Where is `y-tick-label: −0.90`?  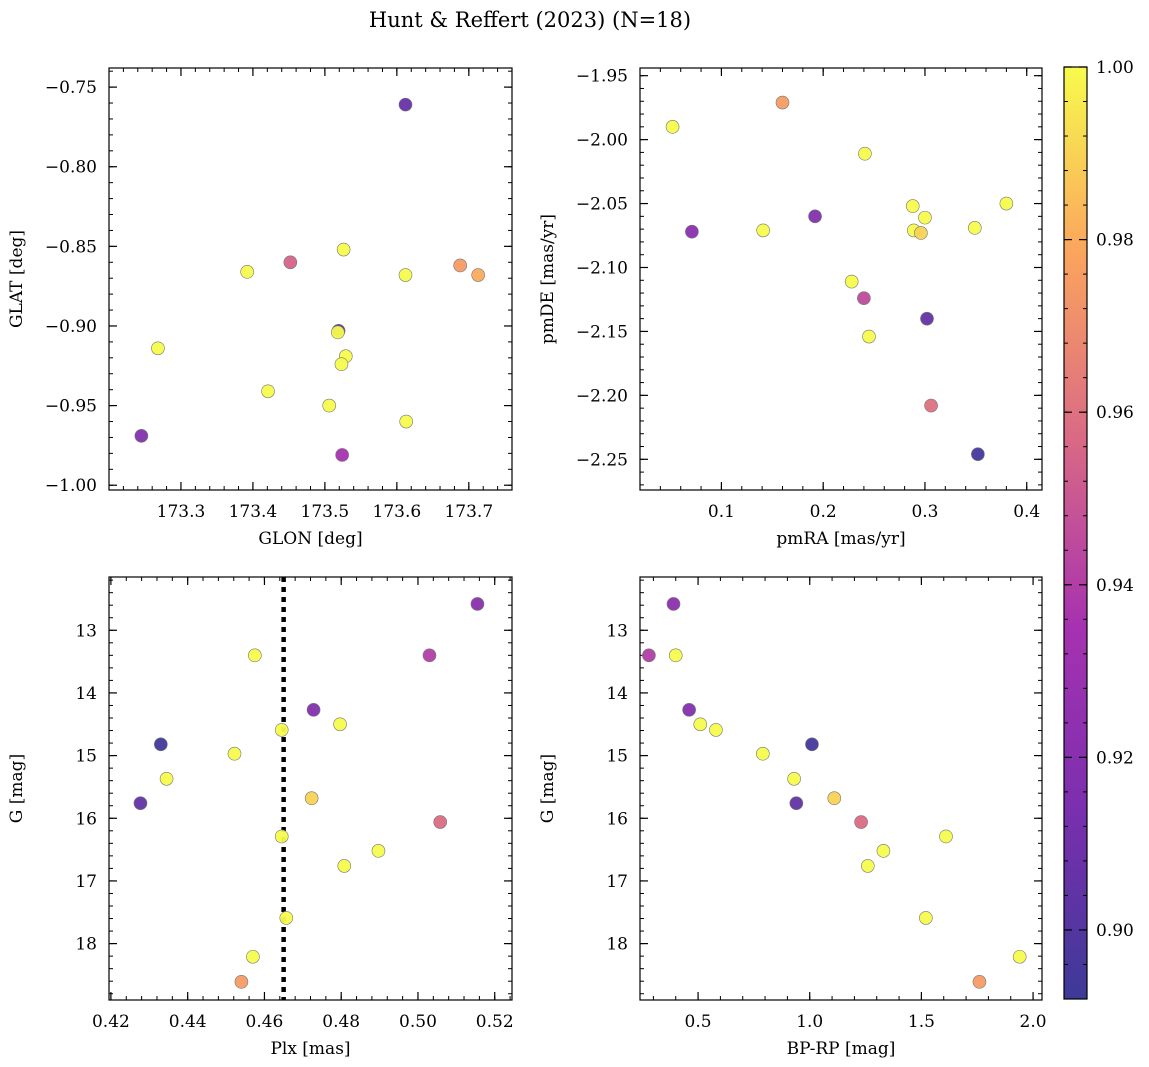
y-tick-label: −0.90 is located at coordinates (71, 327).